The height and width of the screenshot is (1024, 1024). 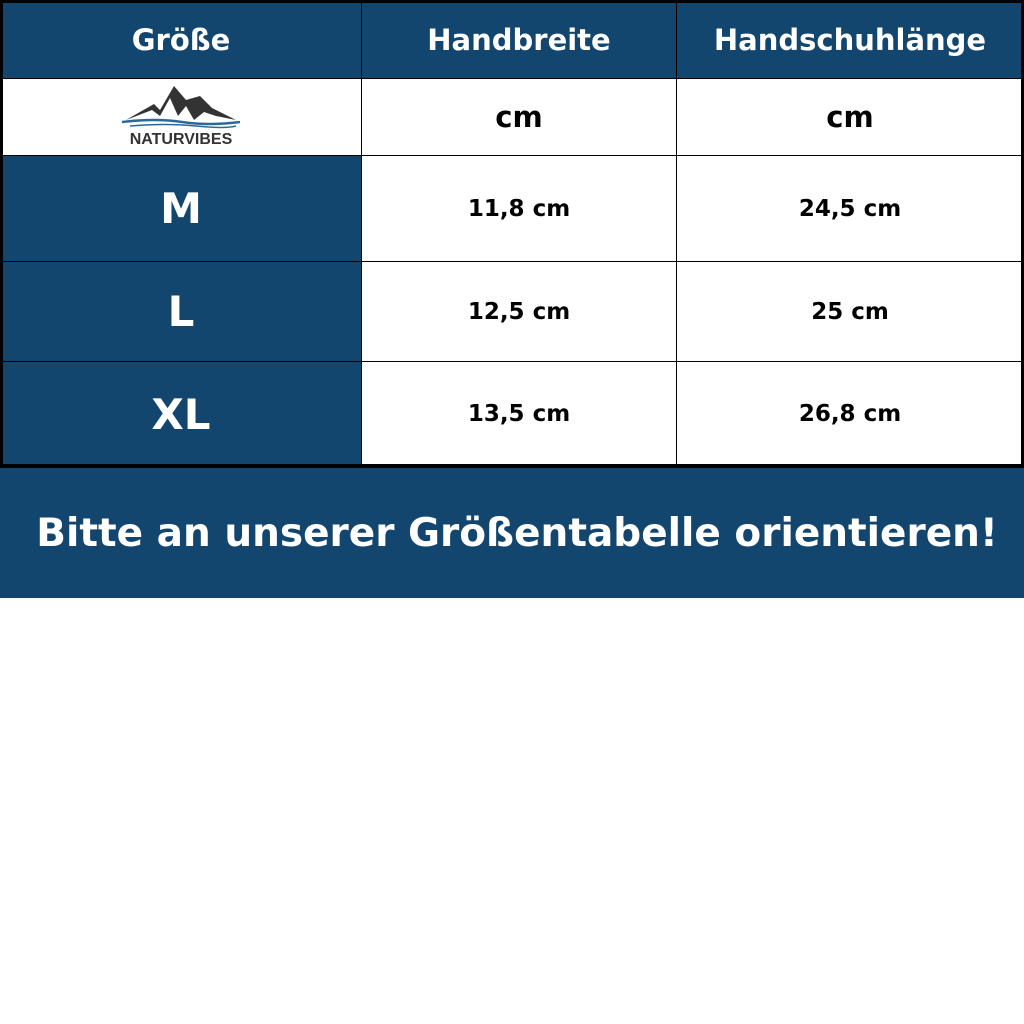 What do you see at coordinates (850, 39) in the screenshot?
I see `header-handschuhlaenge: Handschuhlänge` at bounding box center [850, 39].